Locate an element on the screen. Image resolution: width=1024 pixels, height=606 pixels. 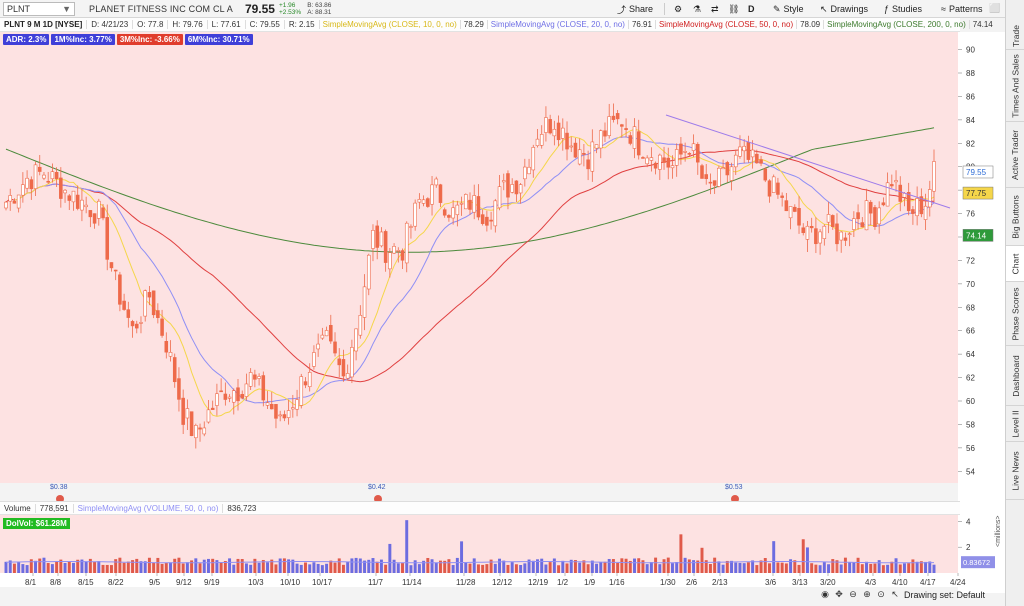
tab-chart: Chart is located at coordinates (1015, 264).